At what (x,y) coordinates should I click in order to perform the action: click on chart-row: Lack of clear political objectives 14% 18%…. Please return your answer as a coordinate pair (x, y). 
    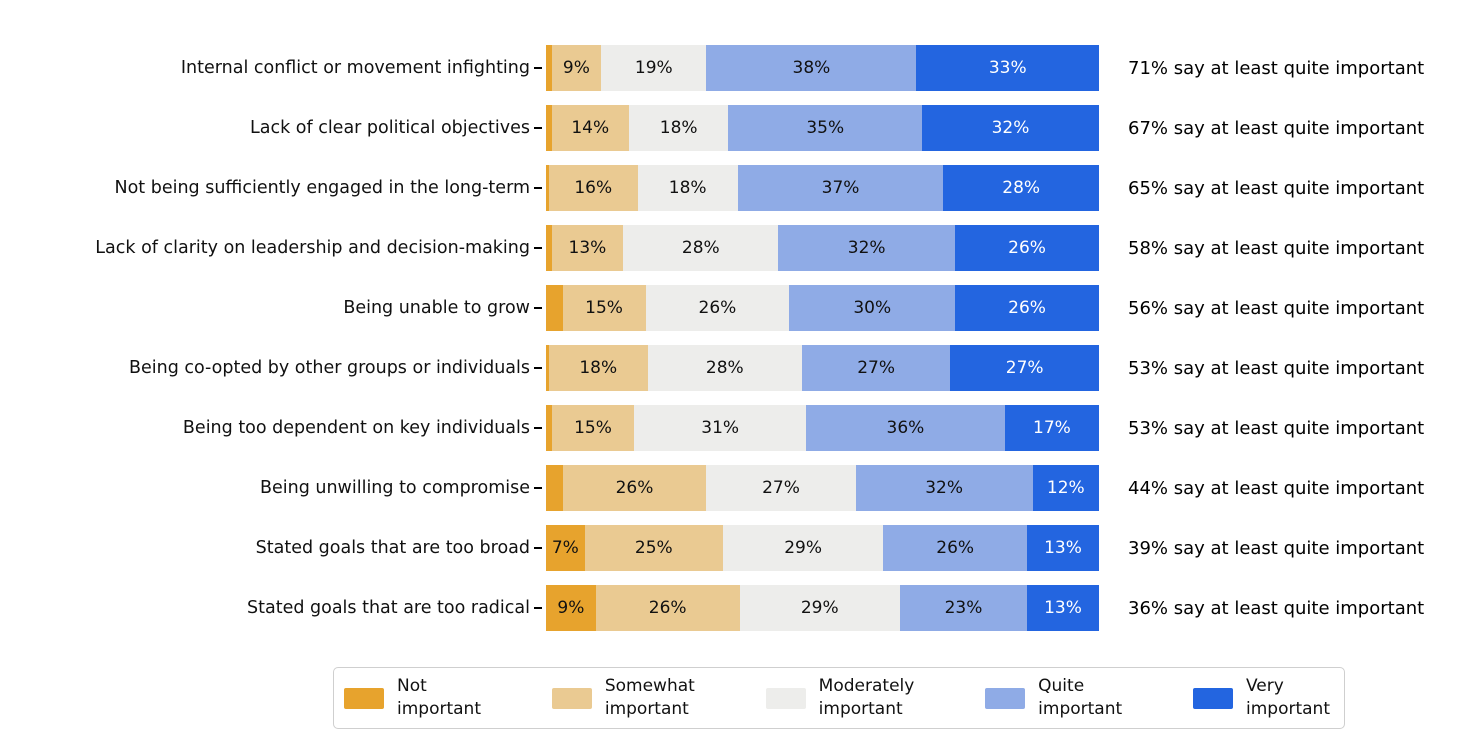
    Looking at the image, I should click on (742, 128).